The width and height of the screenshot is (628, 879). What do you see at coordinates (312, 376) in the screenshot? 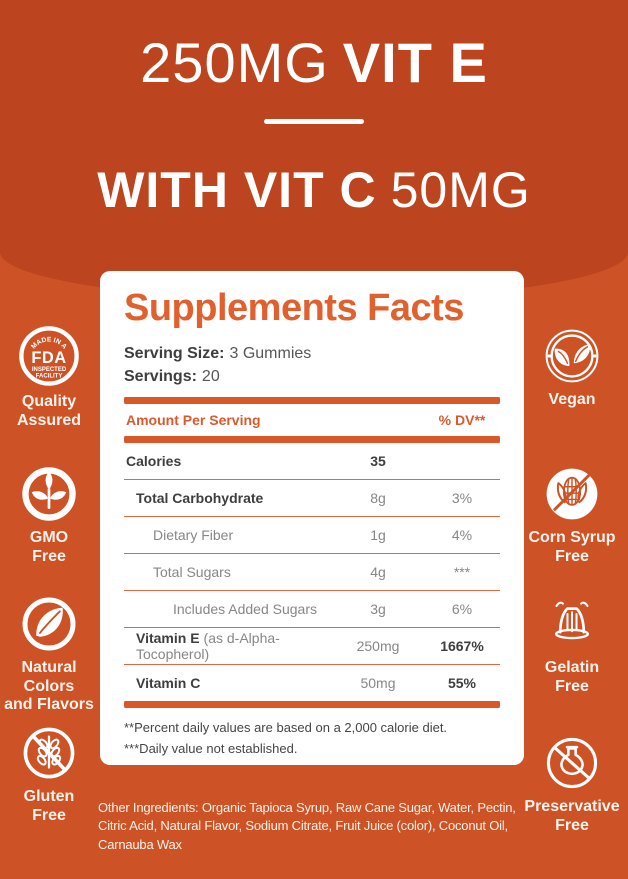
I see `servings-line: Servings: 20` at bounding box center [312, 376].